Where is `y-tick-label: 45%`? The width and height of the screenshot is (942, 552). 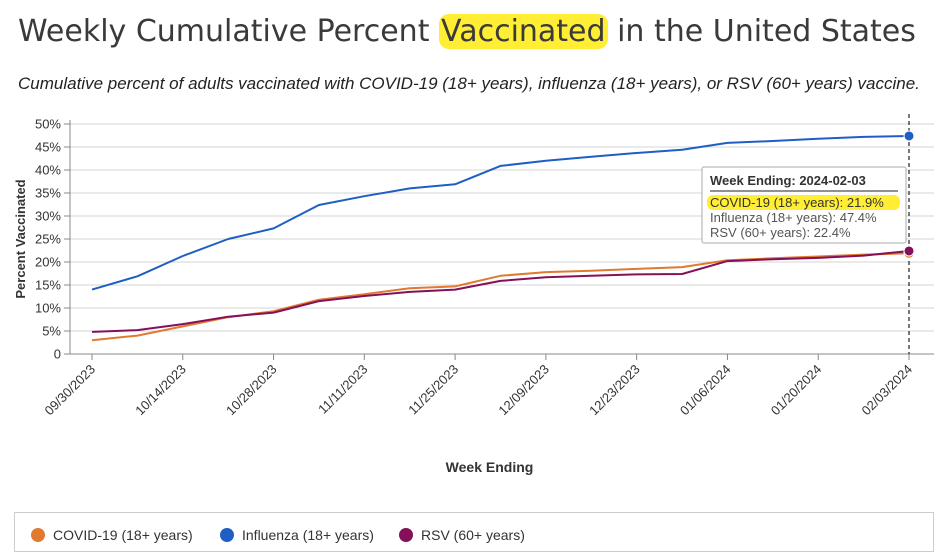
y-tick-label: 45% is located at coordinates (48, 147).